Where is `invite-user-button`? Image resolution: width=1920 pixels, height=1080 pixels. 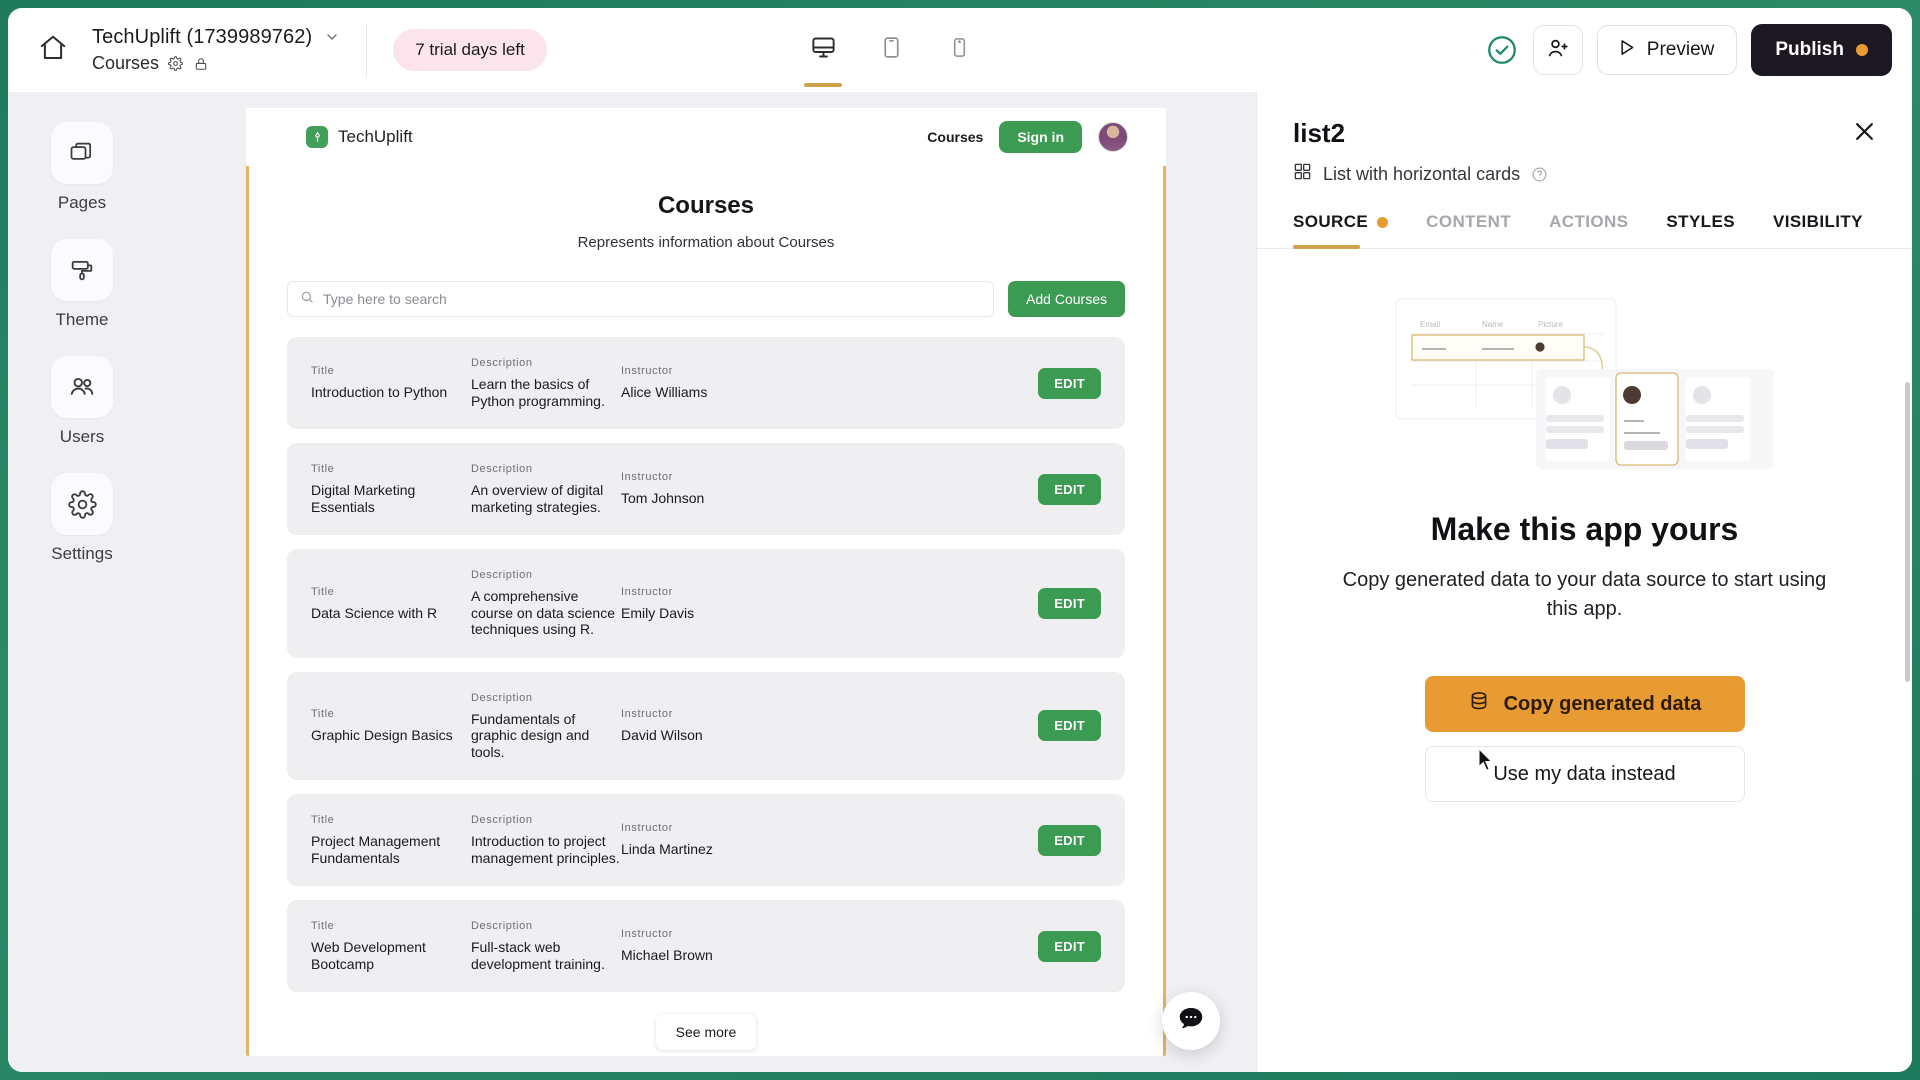
invite-user-button is located at coordinates (1557, 50).